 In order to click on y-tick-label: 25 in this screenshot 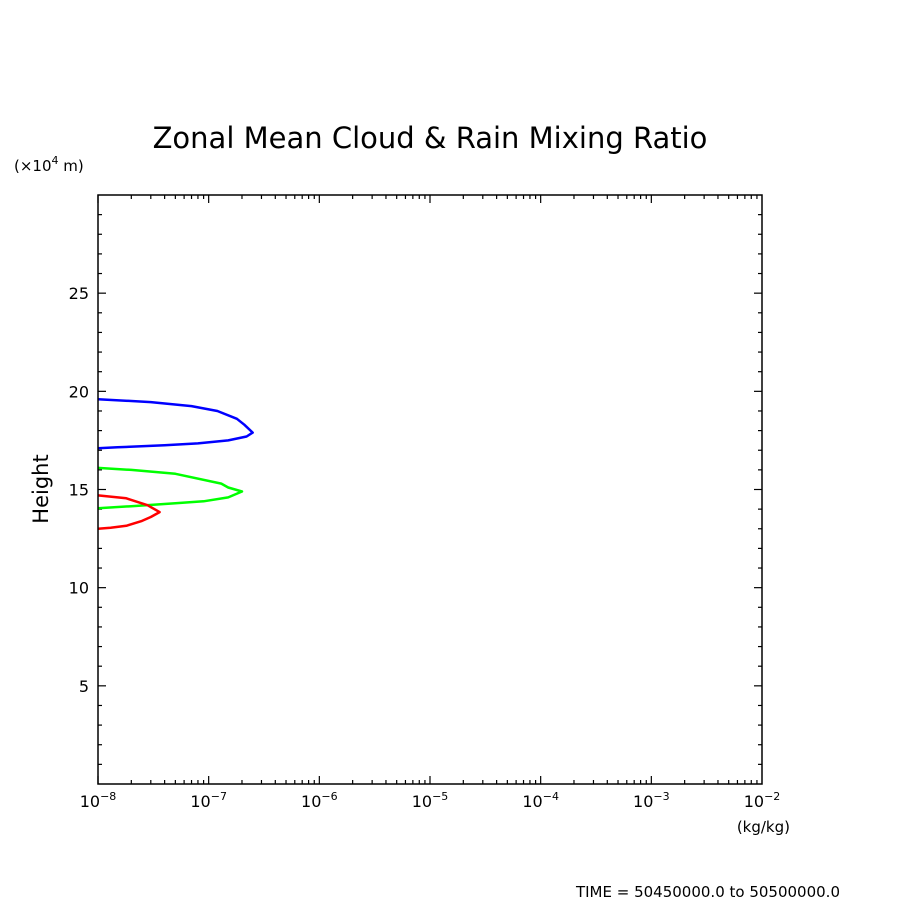, I will do `click(79, 293)`.